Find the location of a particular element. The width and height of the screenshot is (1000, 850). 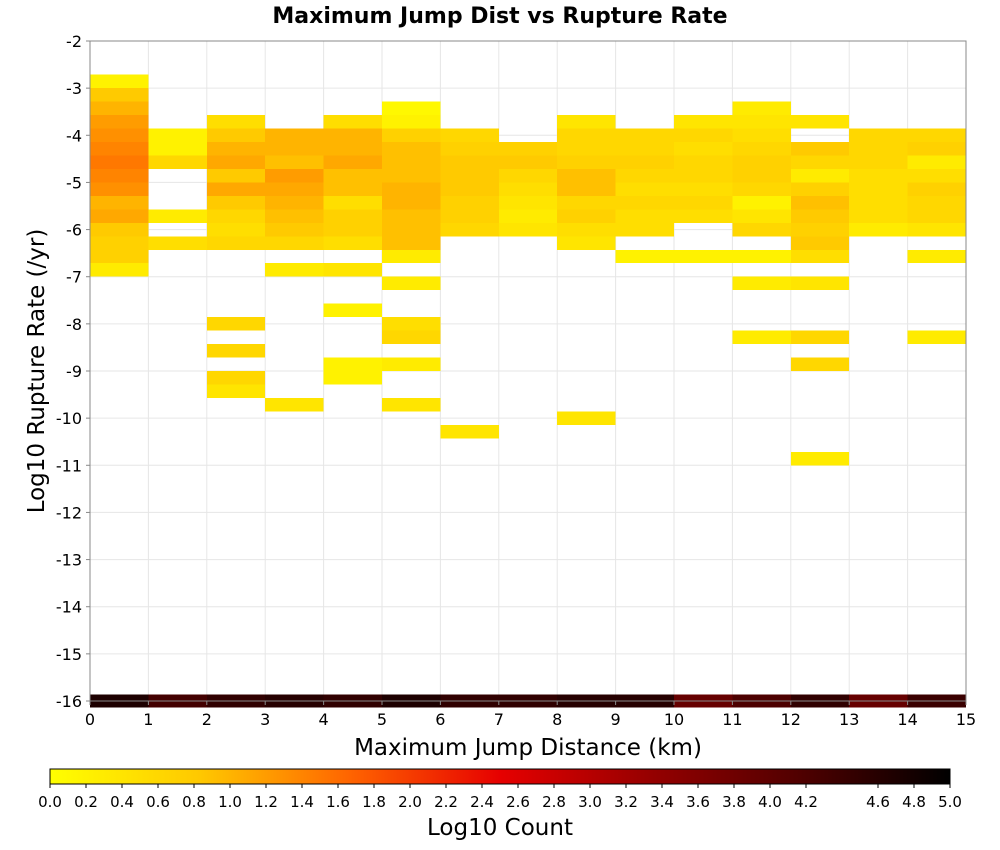

y-axis-ticks: -2 -3 -4 -5 -6 -7 -8 -9 -10 -11 -12 -13 -14 -15 -16 is located at coordinates (73, 371).